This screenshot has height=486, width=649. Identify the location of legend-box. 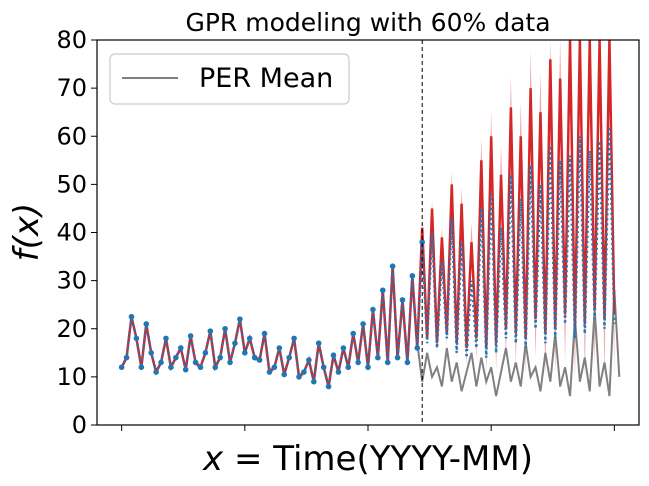
(229, 79).